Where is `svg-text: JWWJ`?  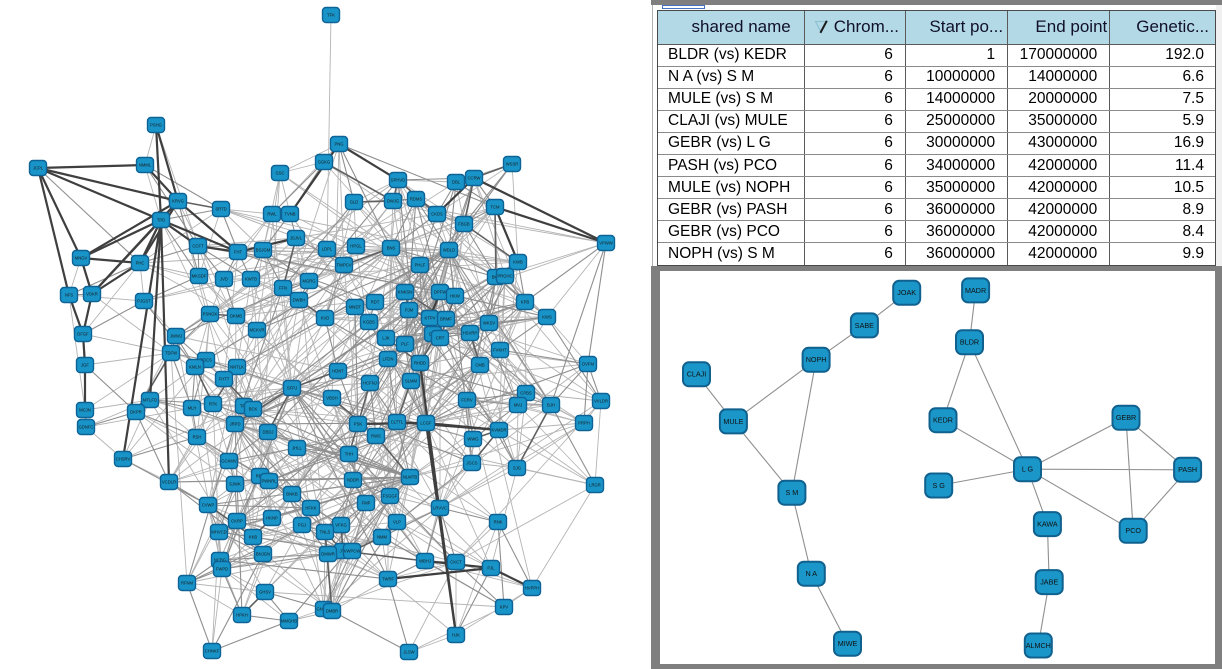
svg-text: JWWJ is located at coordinates (176, 336).